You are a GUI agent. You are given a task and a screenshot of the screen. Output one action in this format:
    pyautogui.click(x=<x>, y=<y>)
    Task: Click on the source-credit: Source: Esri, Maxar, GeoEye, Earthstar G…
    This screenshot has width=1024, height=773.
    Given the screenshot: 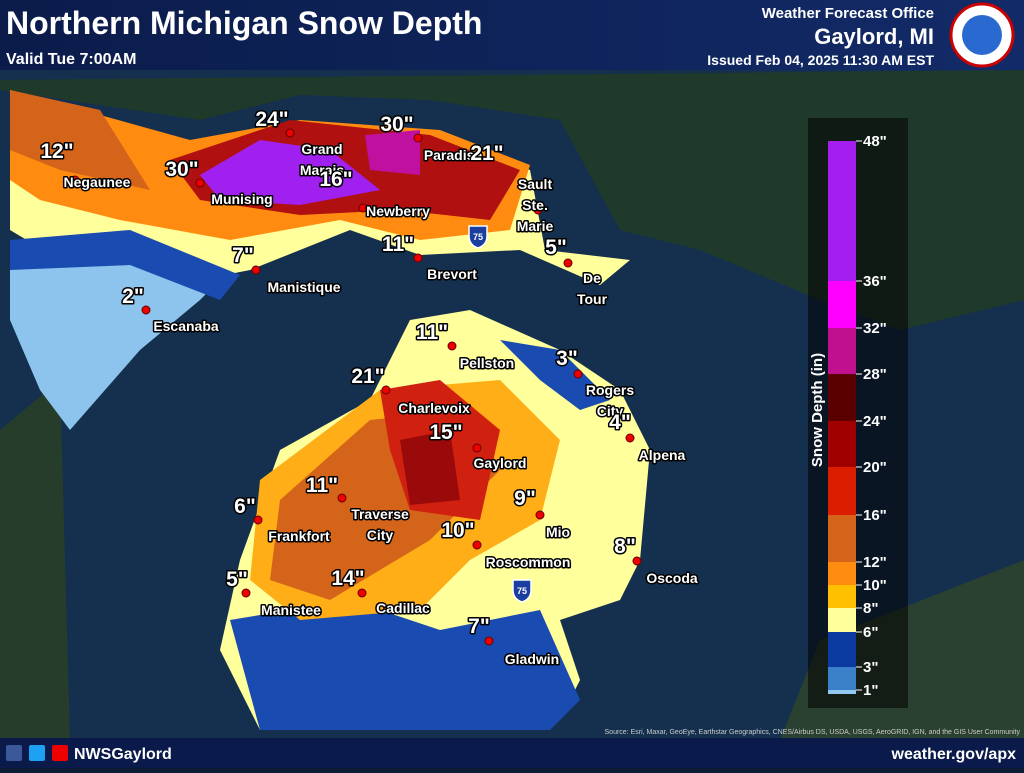 What is the action you would take?
    pyautogui.click(x=813, y=732)
    